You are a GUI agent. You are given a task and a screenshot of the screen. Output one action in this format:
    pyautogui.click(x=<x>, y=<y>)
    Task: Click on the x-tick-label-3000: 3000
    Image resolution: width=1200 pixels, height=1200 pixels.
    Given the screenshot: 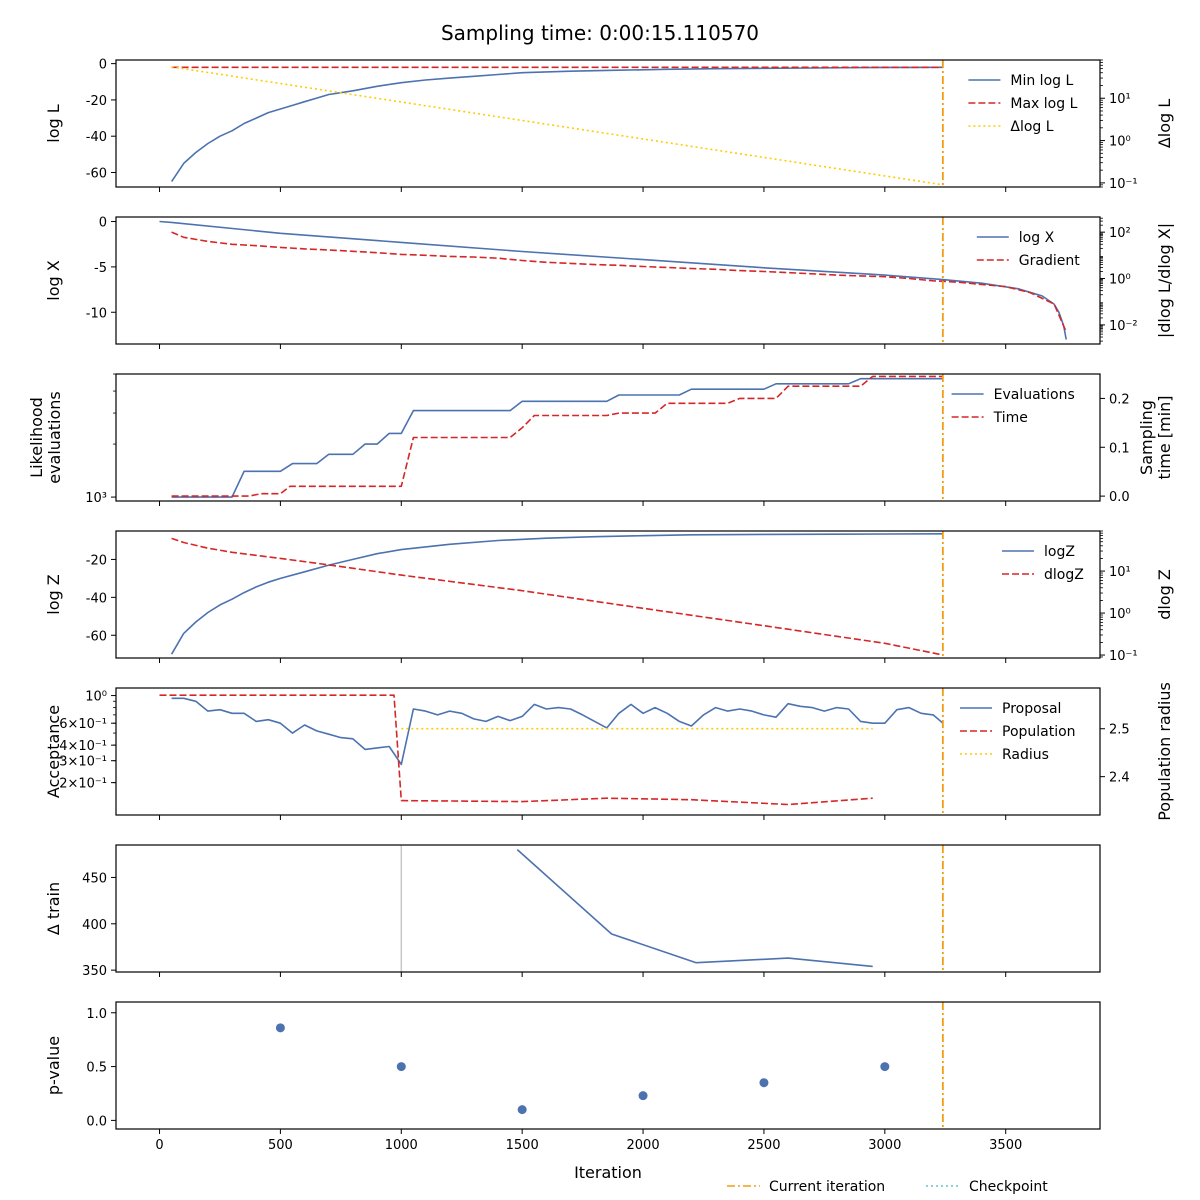 What is the action you would take?
    pyautogui.click(x=884, y=1145)
    